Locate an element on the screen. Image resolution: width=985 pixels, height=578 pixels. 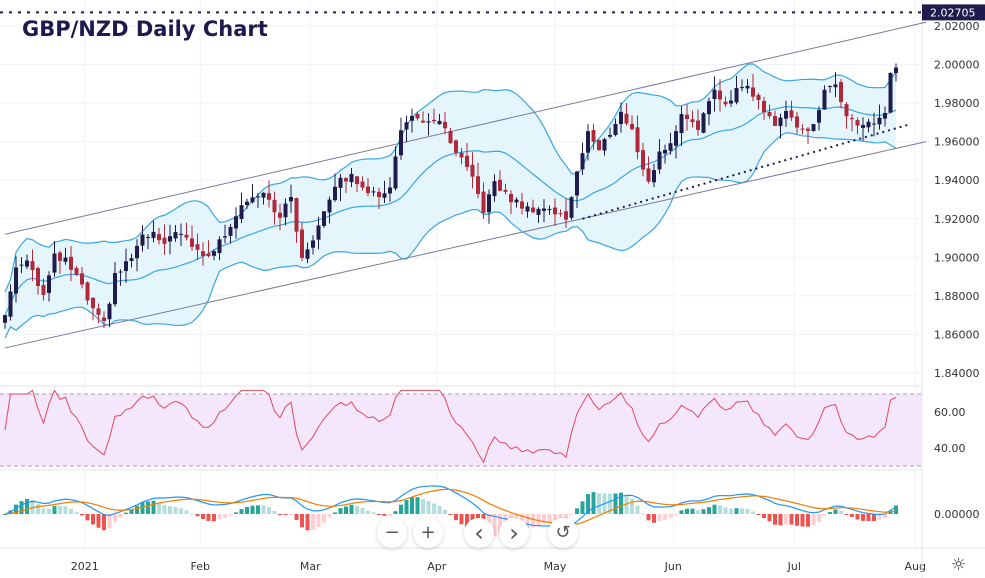
current-price-label: 2.02705 is located at coordinates (953, 12).